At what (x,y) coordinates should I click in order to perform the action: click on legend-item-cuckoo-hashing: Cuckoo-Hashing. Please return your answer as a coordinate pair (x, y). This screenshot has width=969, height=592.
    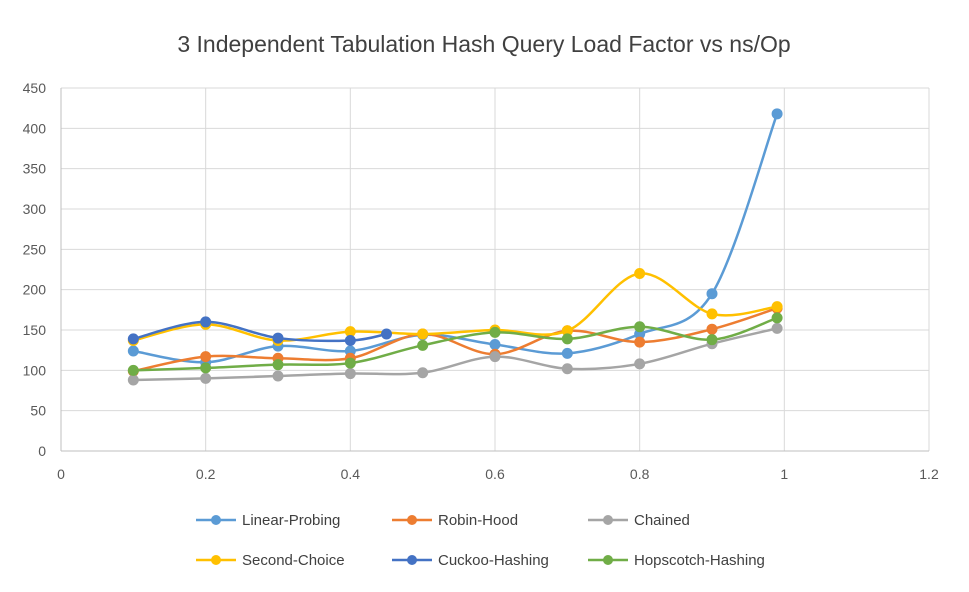
    Looking at the image, I should click on (470, 560).